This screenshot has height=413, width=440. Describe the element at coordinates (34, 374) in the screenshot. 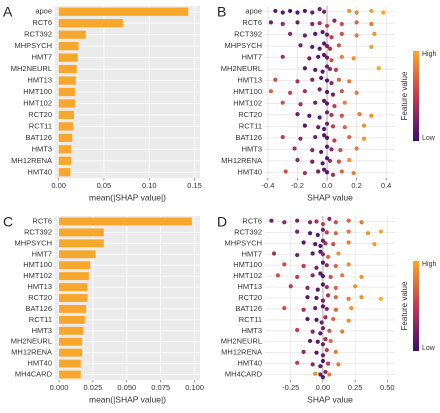

I see `y-tick-label: MH4CARD` at that location.